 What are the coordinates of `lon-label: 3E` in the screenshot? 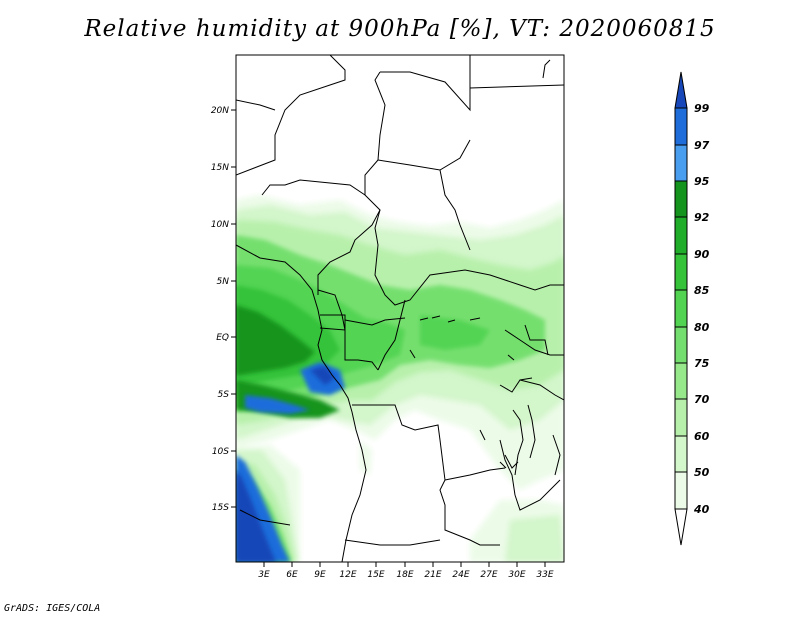 It's located at (264, 575).